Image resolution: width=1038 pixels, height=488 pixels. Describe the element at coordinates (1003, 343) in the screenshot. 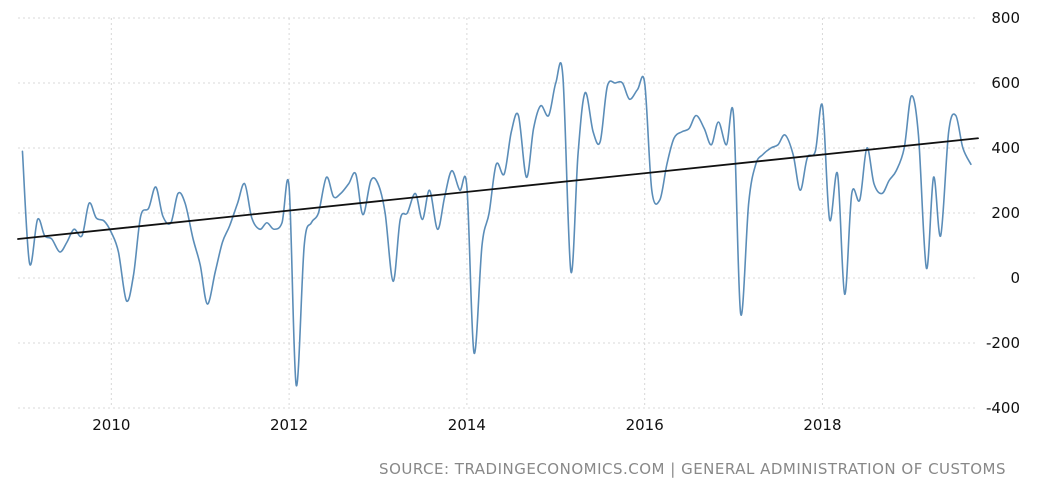

I see `y-tick-label: -200` at that location.